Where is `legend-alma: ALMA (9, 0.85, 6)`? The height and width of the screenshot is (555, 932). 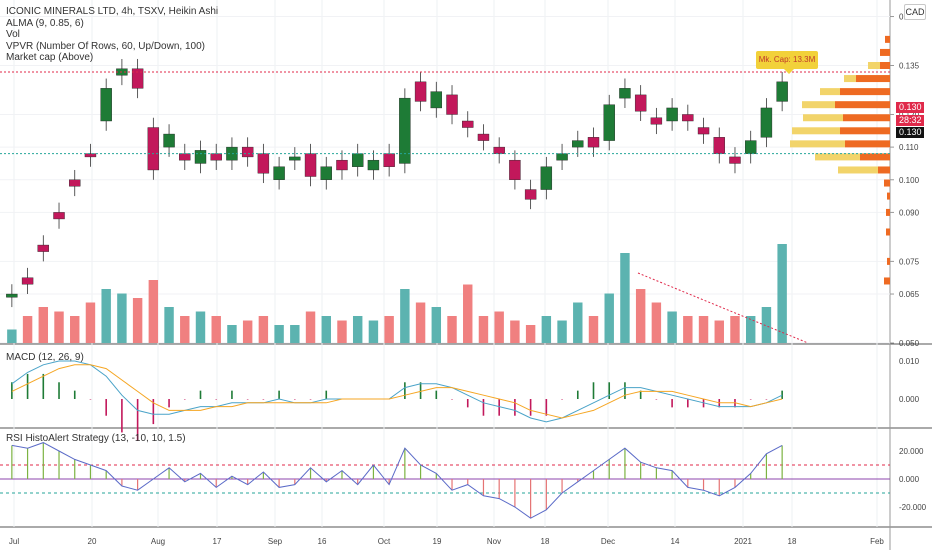
legend-alma: ALMA (9, 0.85, 6) is located at coordinates (45, 23).